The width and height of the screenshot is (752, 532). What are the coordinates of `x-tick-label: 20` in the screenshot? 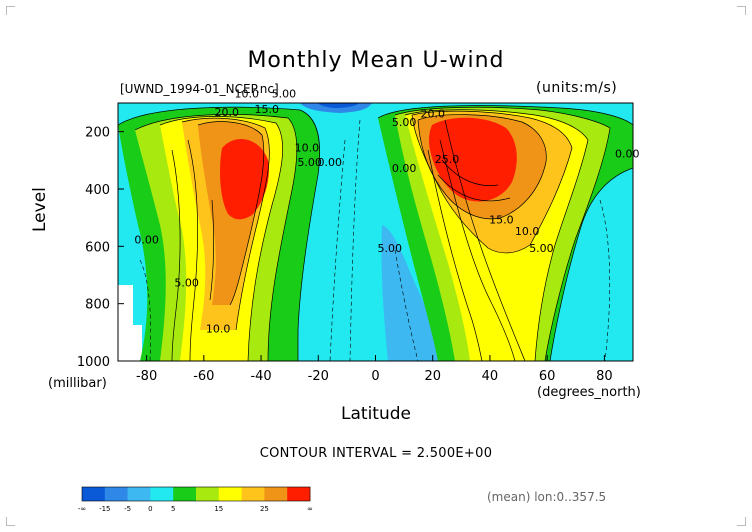 It's located at (432, 376).